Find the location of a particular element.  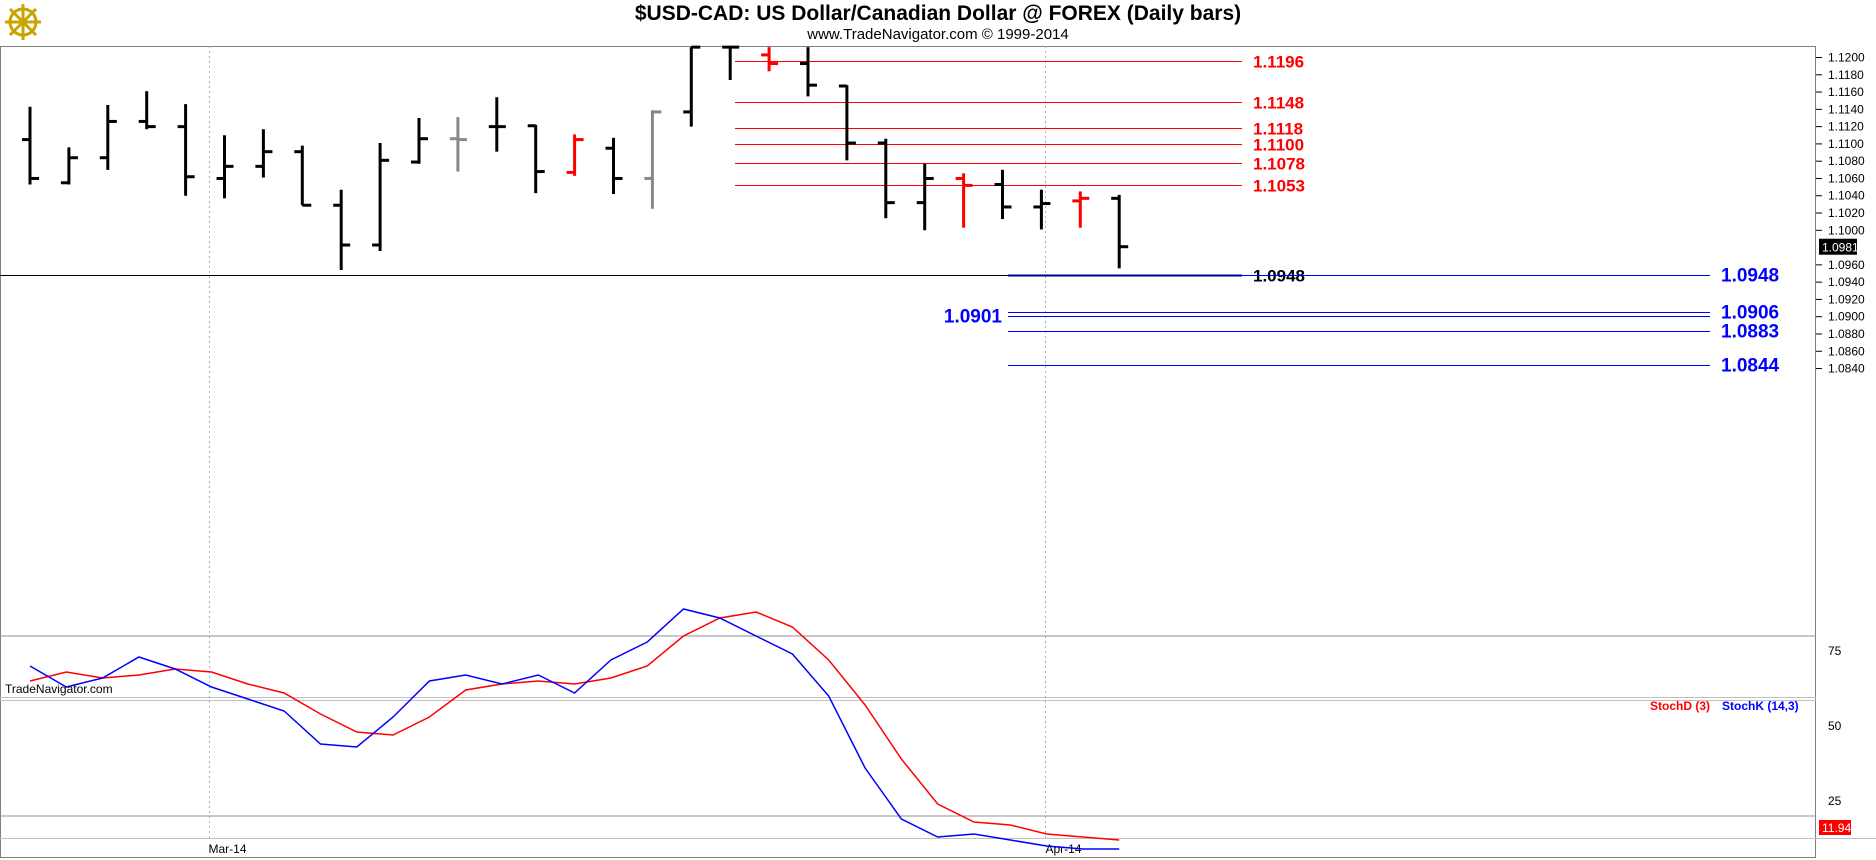

stoch-legend-0: StochD (3) is located at coordinates (1680, 706).